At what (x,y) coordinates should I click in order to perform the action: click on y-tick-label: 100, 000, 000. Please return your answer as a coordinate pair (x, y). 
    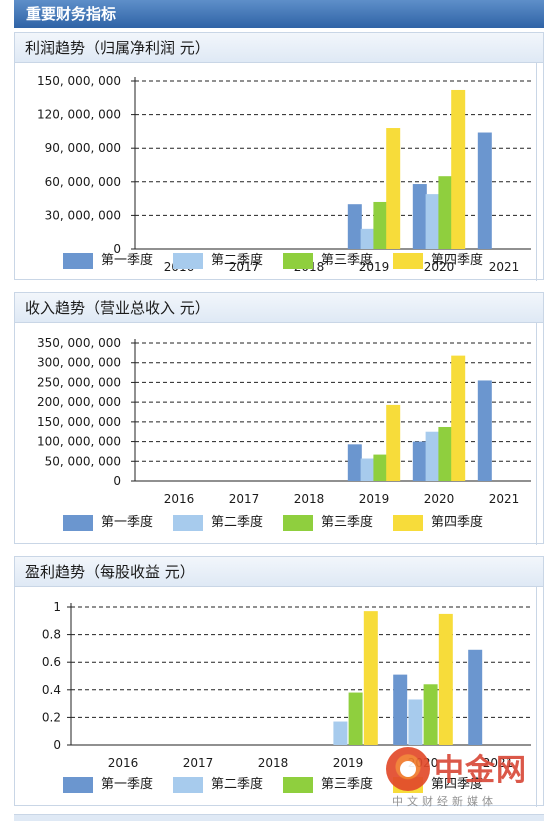
    Looking at the image, I should click on (79, 442).